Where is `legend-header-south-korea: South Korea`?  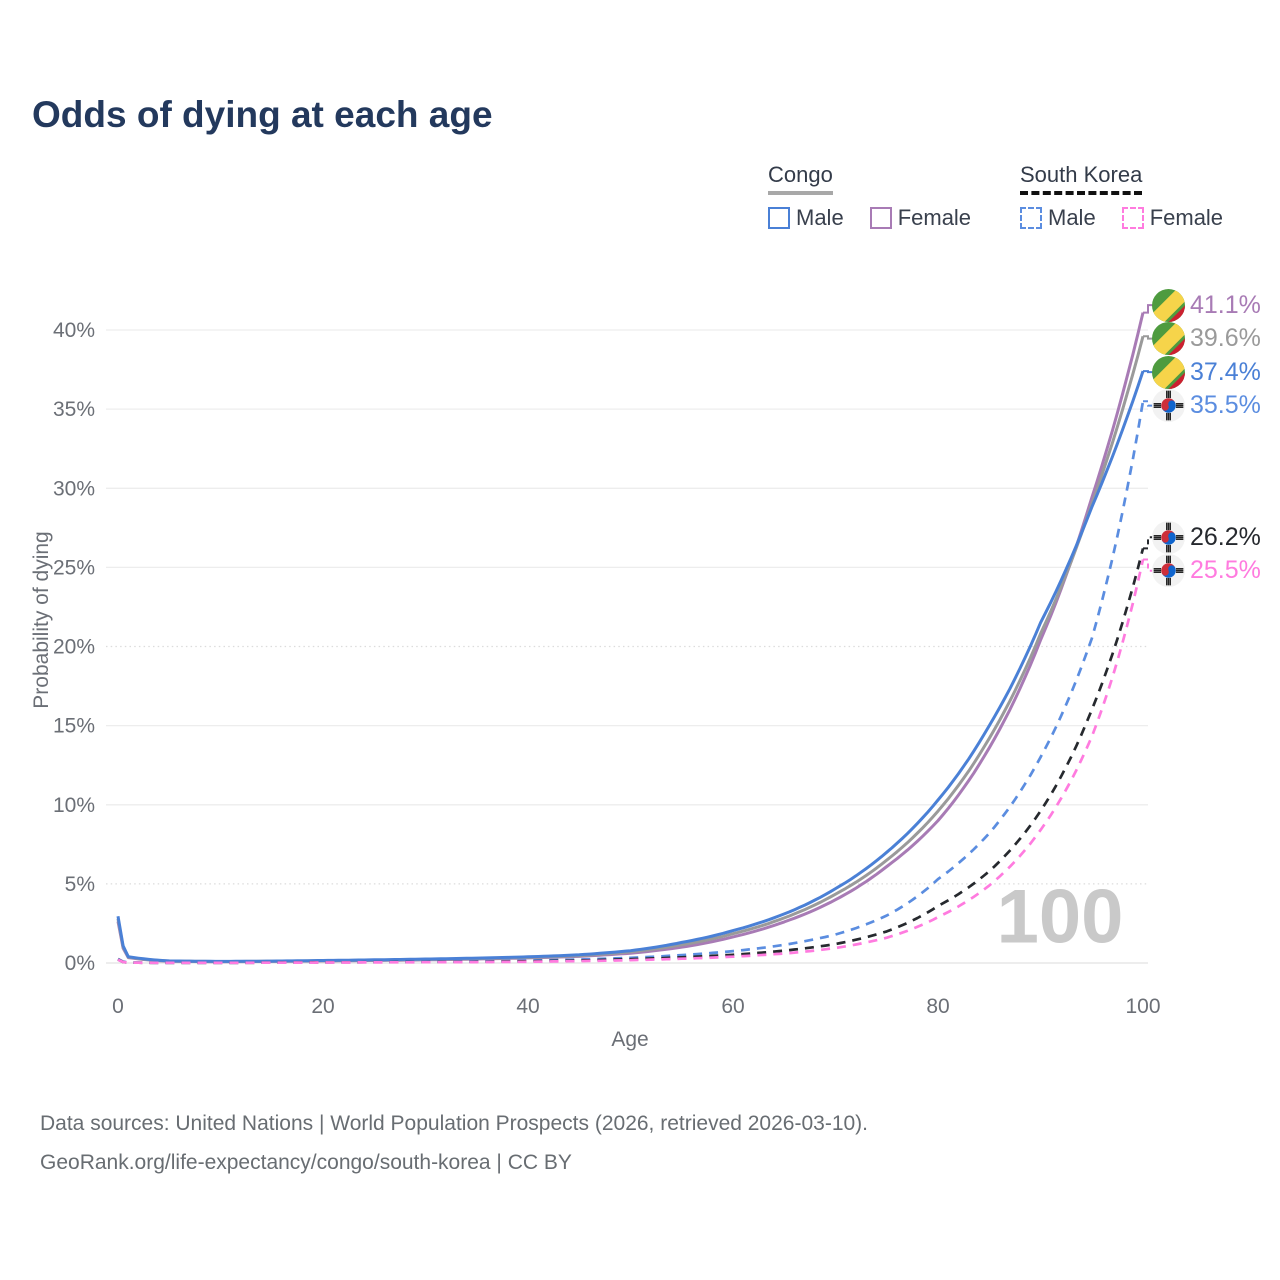 legend-header-south-korea: South Korea is located at coordinates (1081, 178).